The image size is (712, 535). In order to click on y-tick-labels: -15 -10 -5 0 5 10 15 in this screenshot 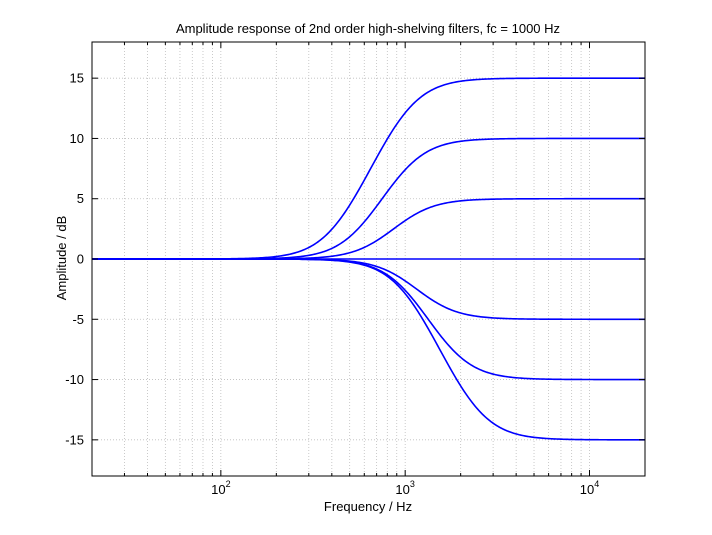, I will do `click(74, 259)`.